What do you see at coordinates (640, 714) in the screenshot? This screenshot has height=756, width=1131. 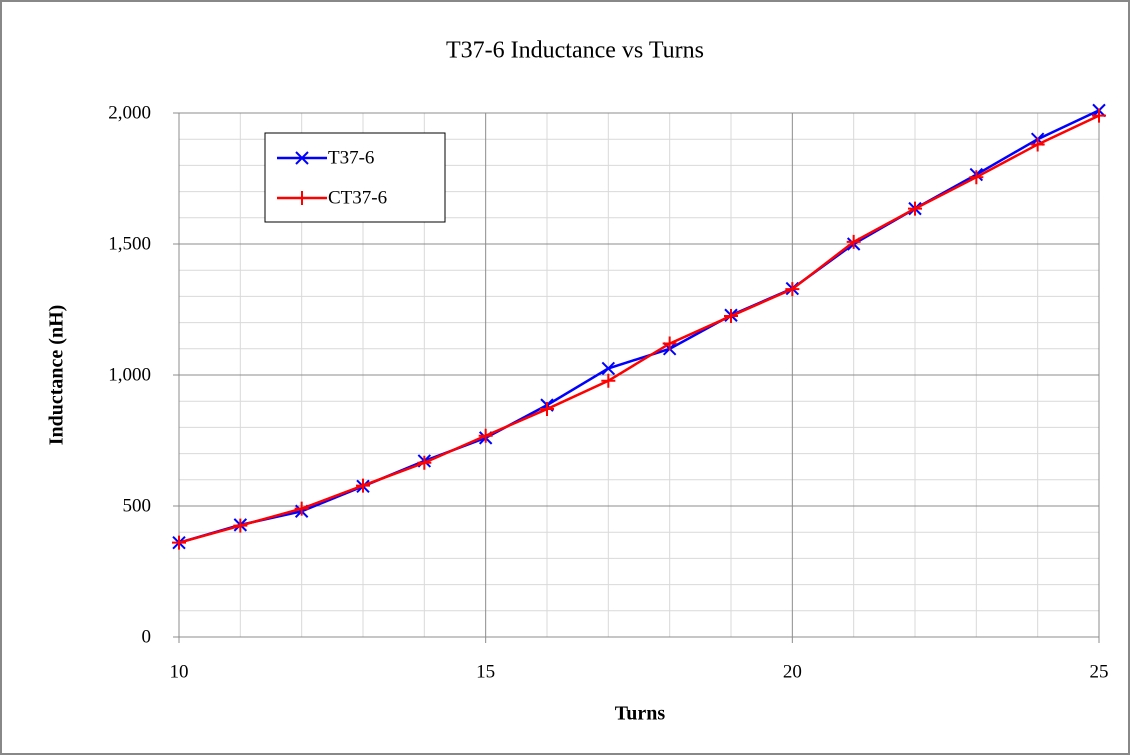 I see `x-axis-title: Turns` at bounding box center [640, 714].